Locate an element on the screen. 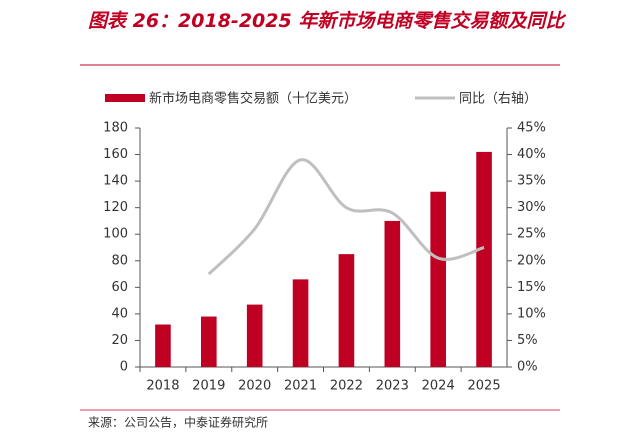  y2-tick-label: 25% is located at coordinates (531, 234).